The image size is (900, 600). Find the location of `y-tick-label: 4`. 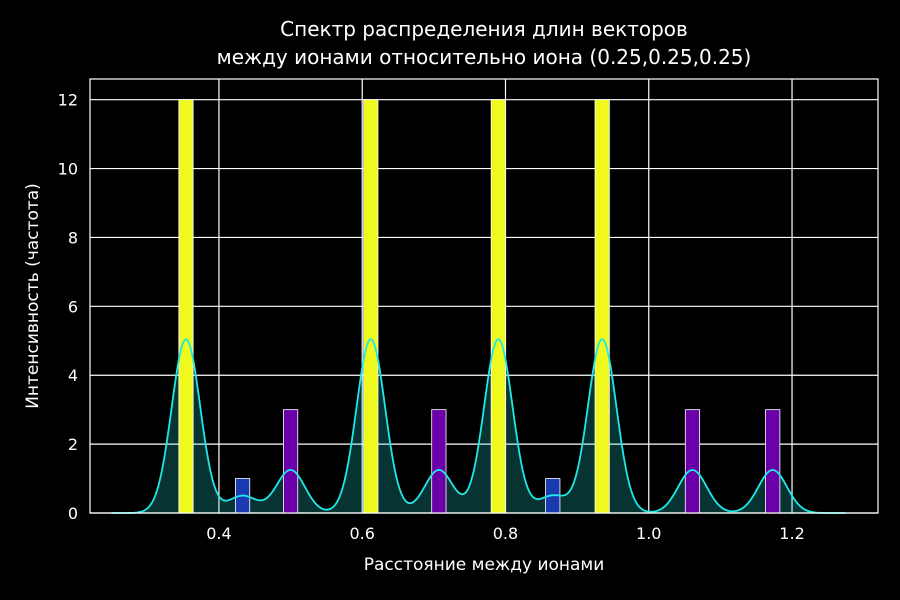

y-tick-label: 4 is located at coordinates (73, 375).